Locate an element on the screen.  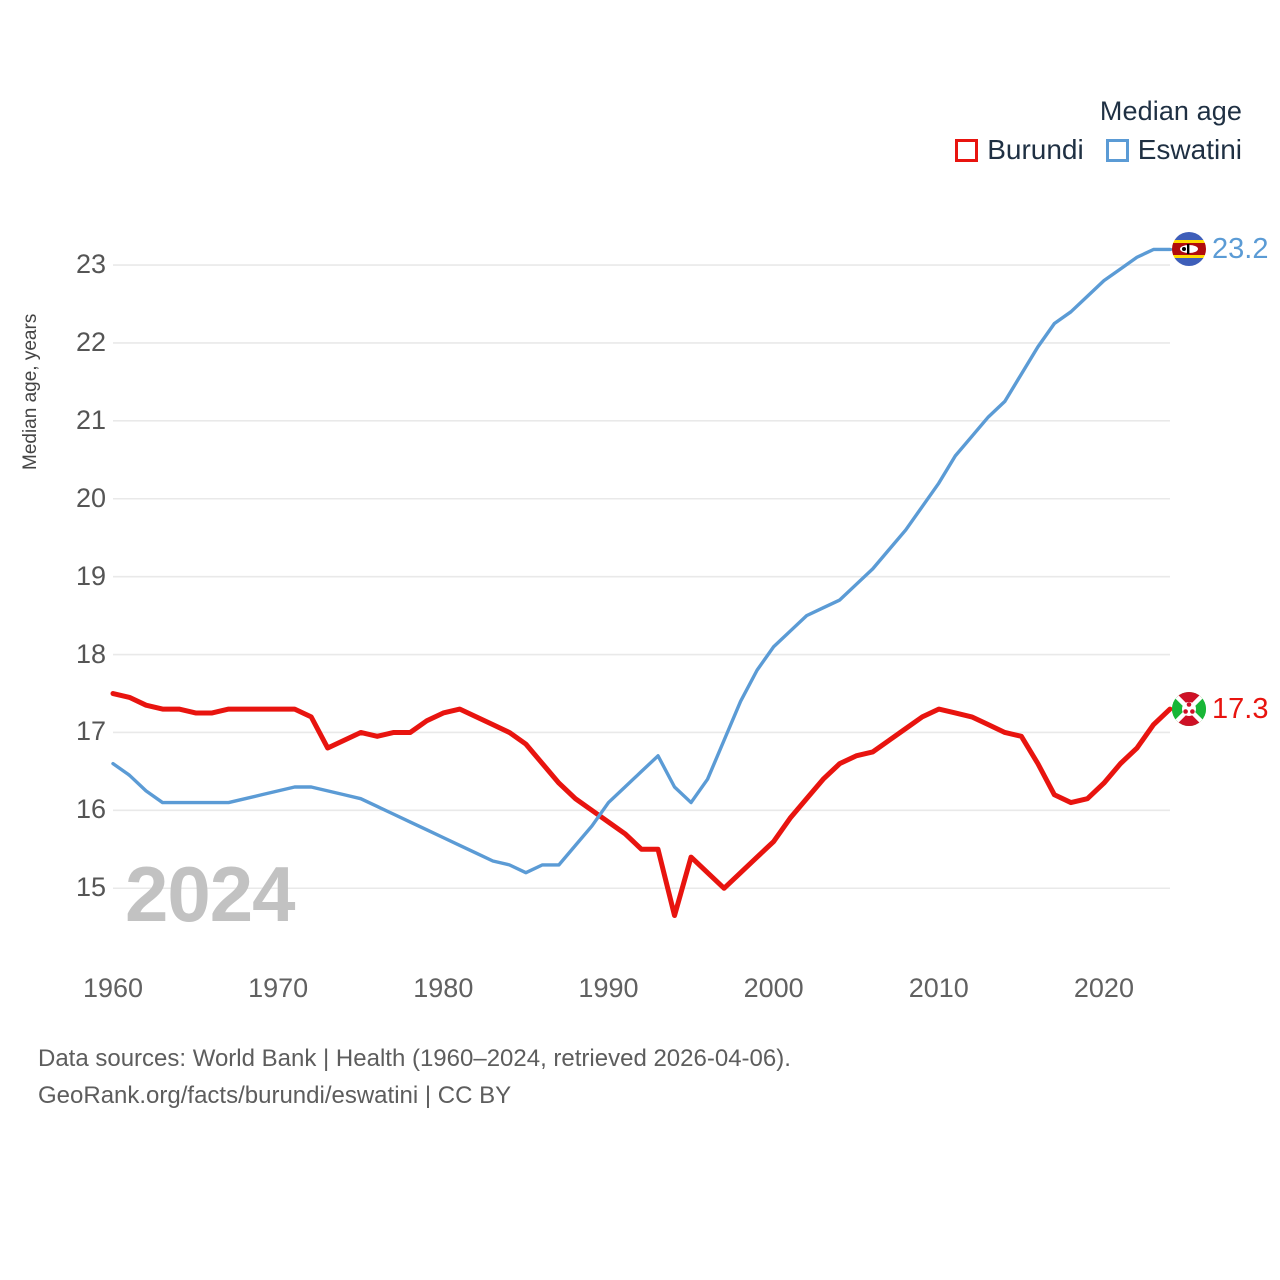
year-watermark: 2024 is located at coordinates (210, 894).